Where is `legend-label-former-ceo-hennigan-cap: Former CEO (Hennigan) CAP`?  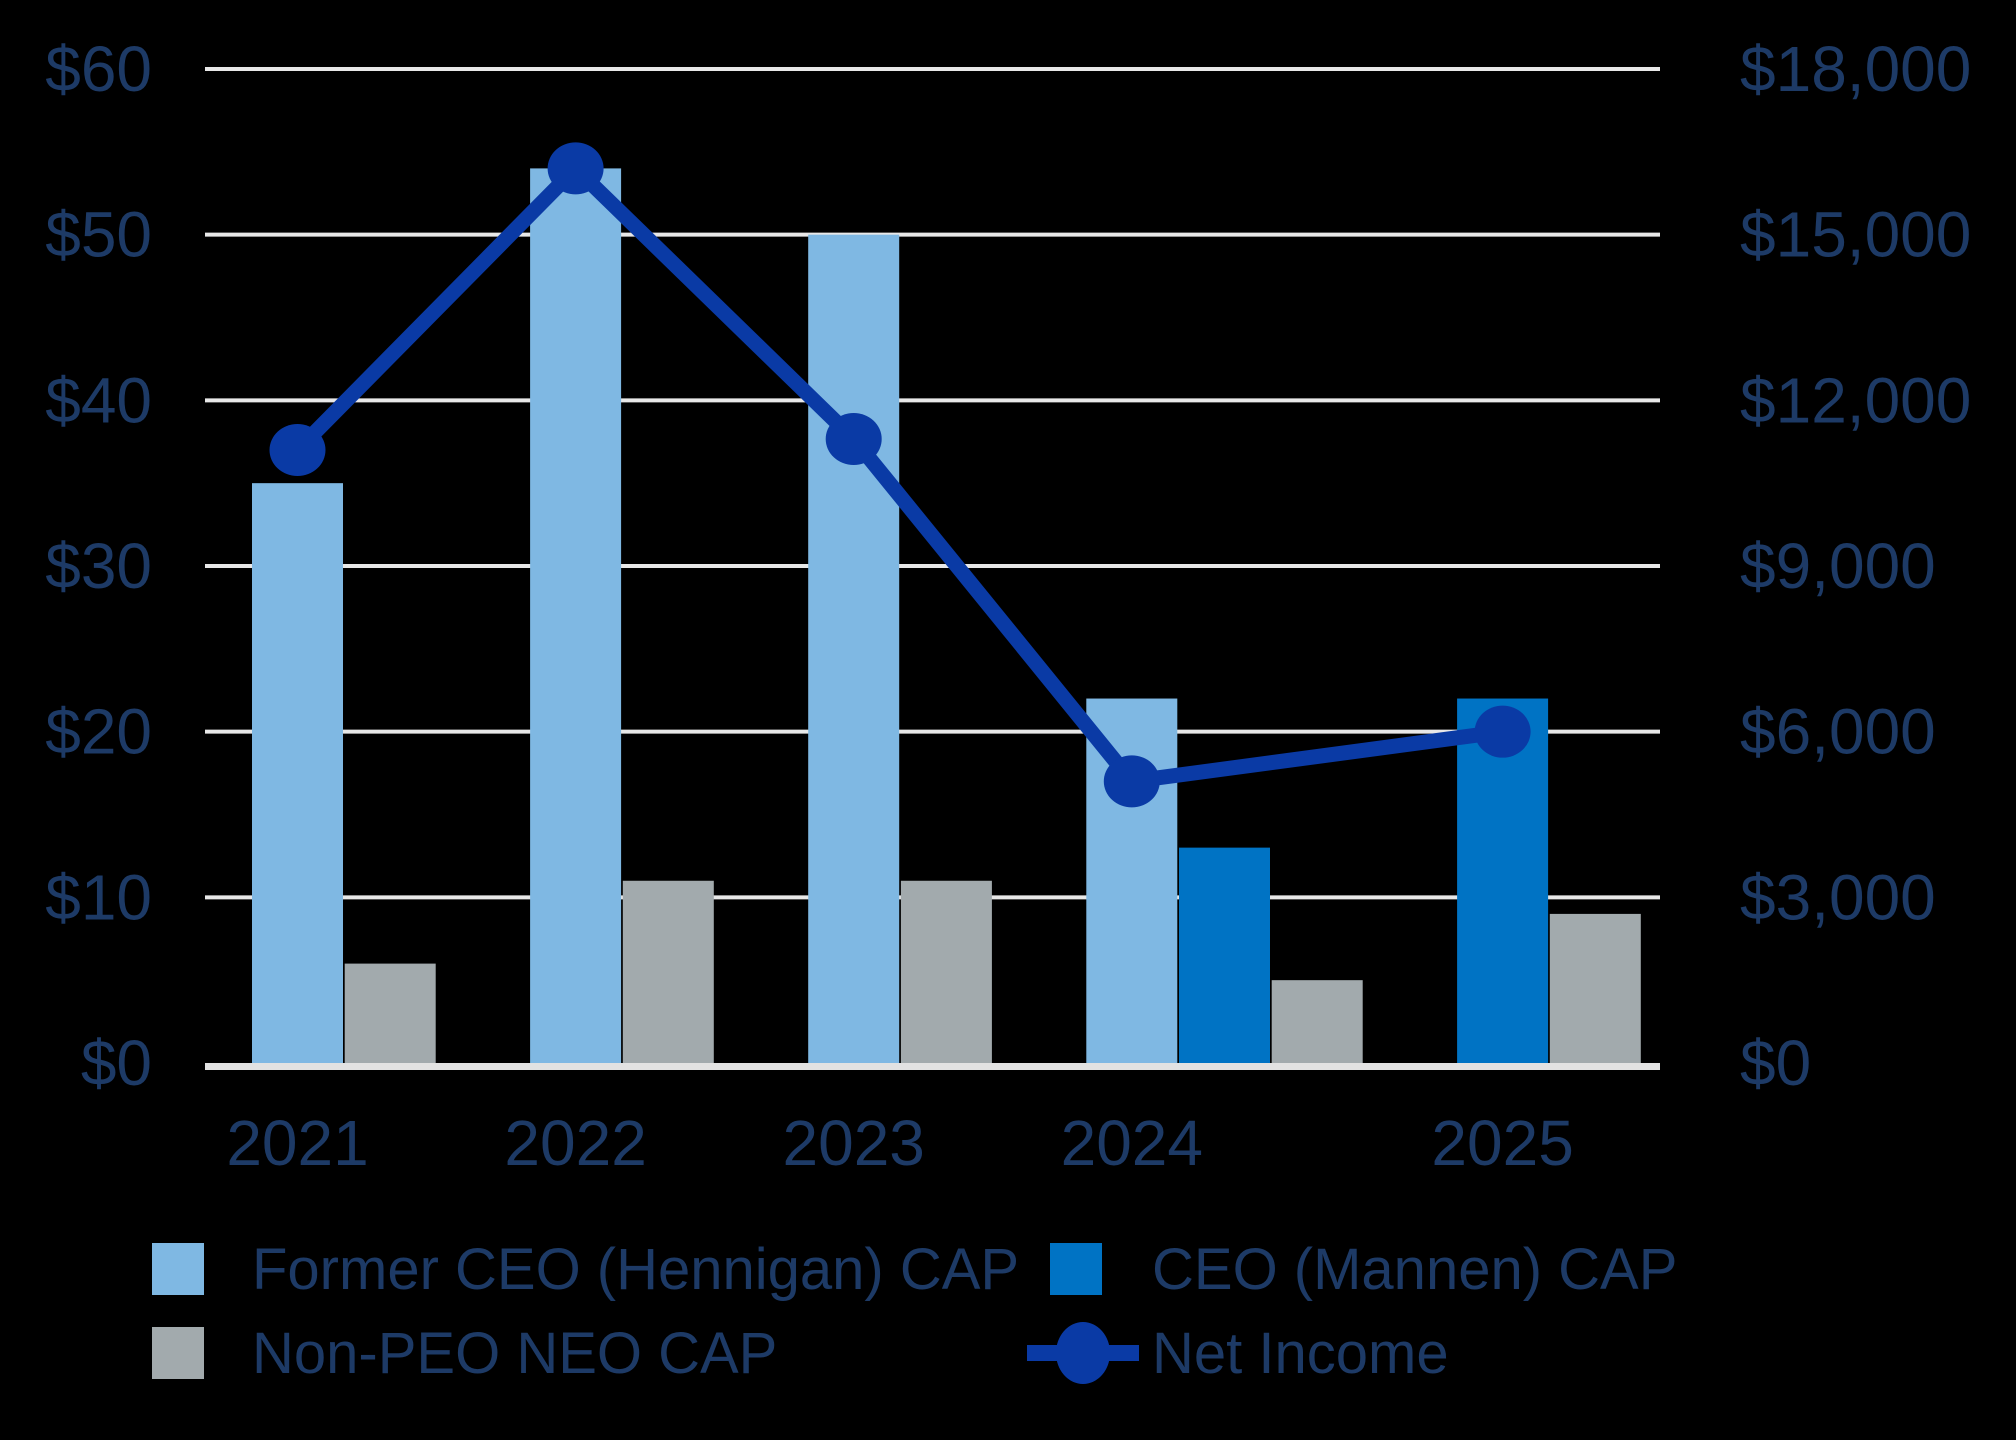 legend-label-former-ceo-hennigan-cap: Former CEO (Hennigan) CAP is located at coordinates (635, 1269).